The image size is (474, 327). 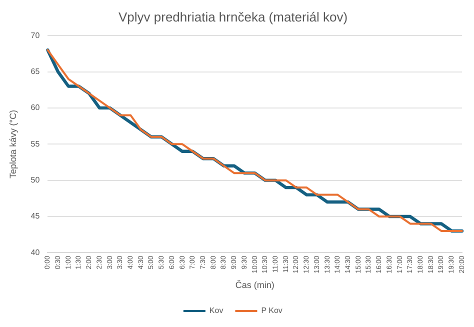 What do you see at coordinates (233, 16) in the screenshot?
I see `chart-title: Vplyv predhriatia hrnčeka (materiál kov)` at bounding box center [233, 16].